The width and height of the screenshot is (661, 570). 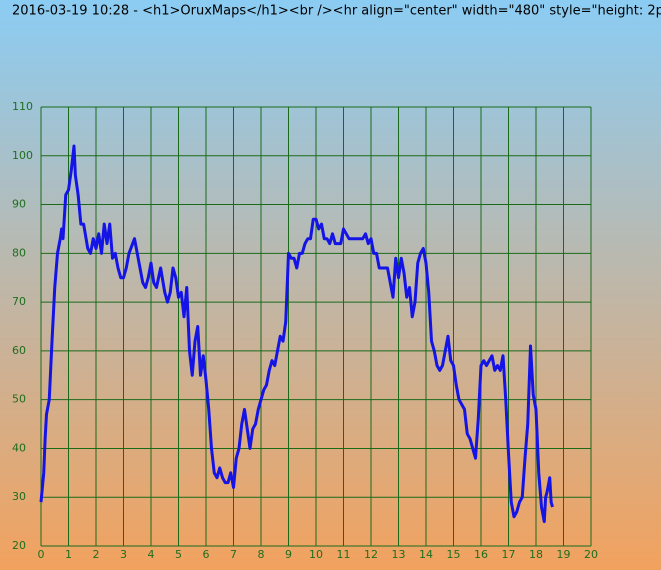 What do you see at coordinates (564, 554) in the screenshot?
I see `x-tick-label: 19` at bounding box center [564, 554].